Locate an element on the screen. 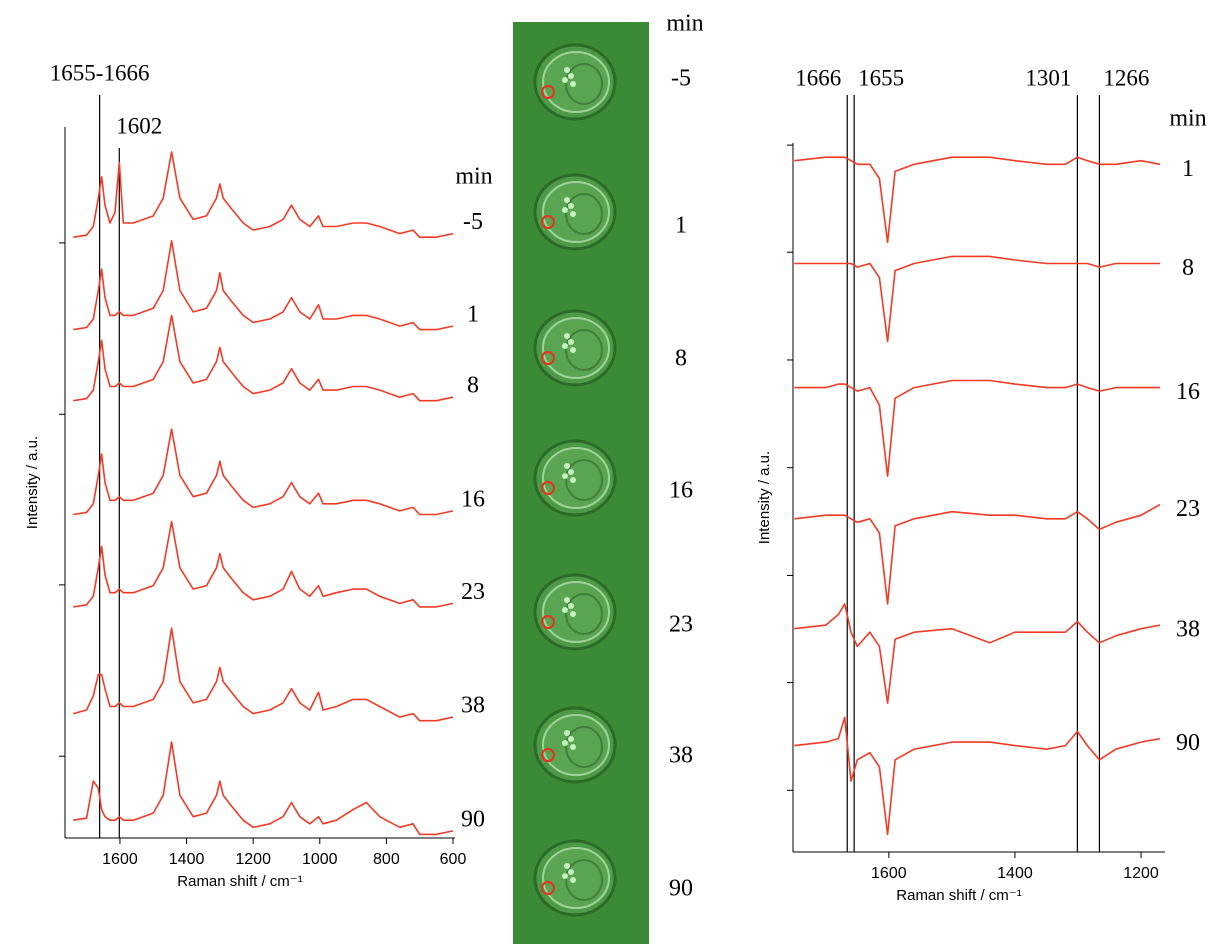  reference-label: 1301 is located at coordinates (1048, 77).